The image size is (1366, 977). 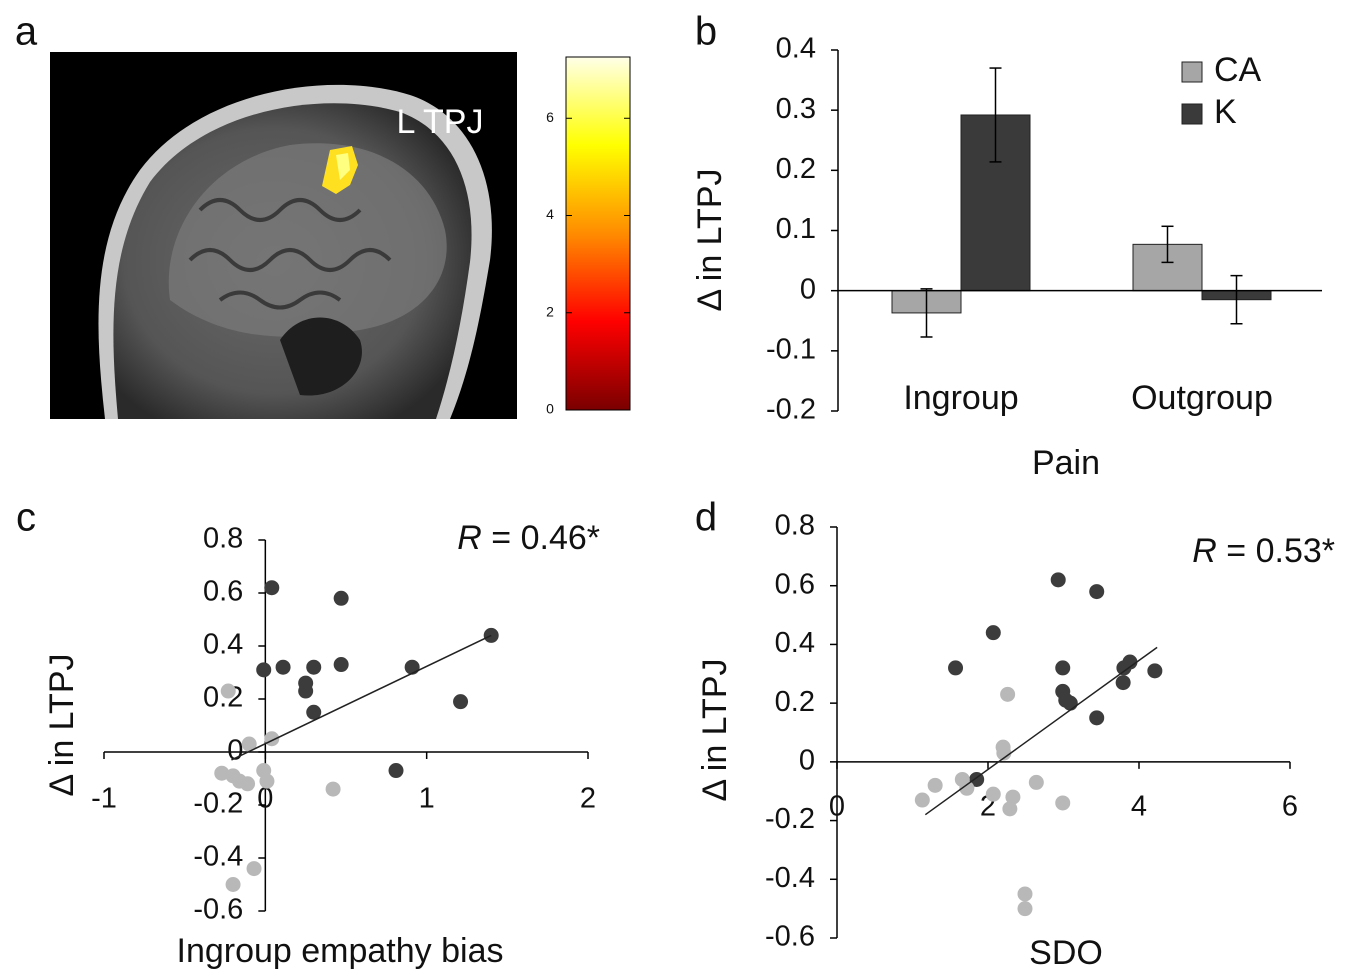 I want to click on x-tick-label: -1, so click(x=104, y=799).